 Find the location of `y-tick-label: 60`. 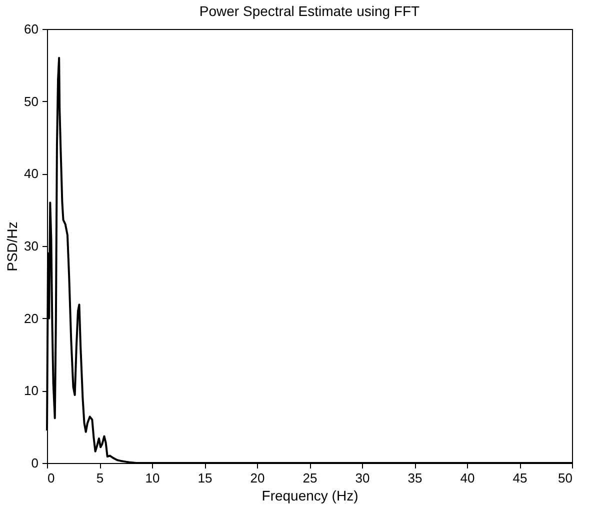

y-tick-label: 60 is located at coordinates (31, 29).